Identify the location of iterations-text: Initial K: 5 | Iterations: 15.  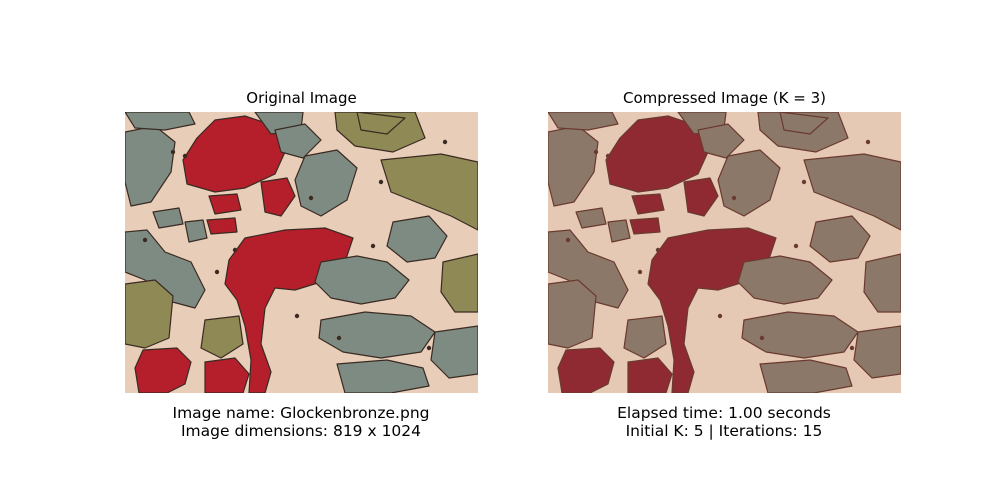
(724, 431).